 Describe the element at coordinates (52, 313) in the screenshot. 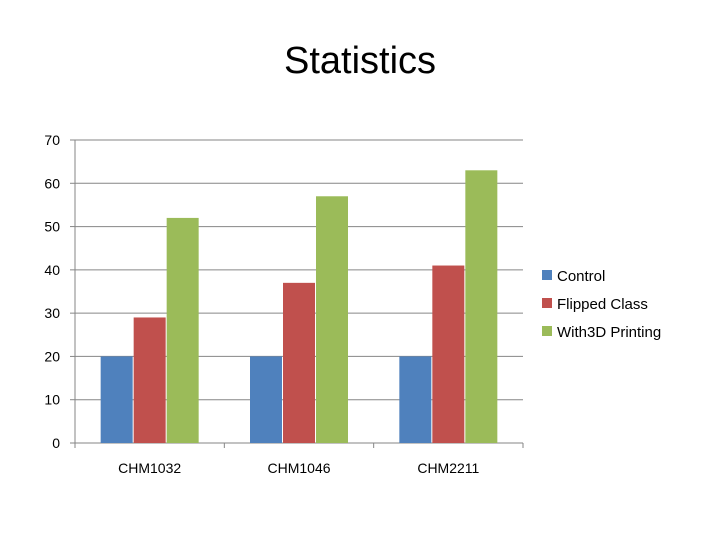

I see `y-tick-label: 30` at that location.